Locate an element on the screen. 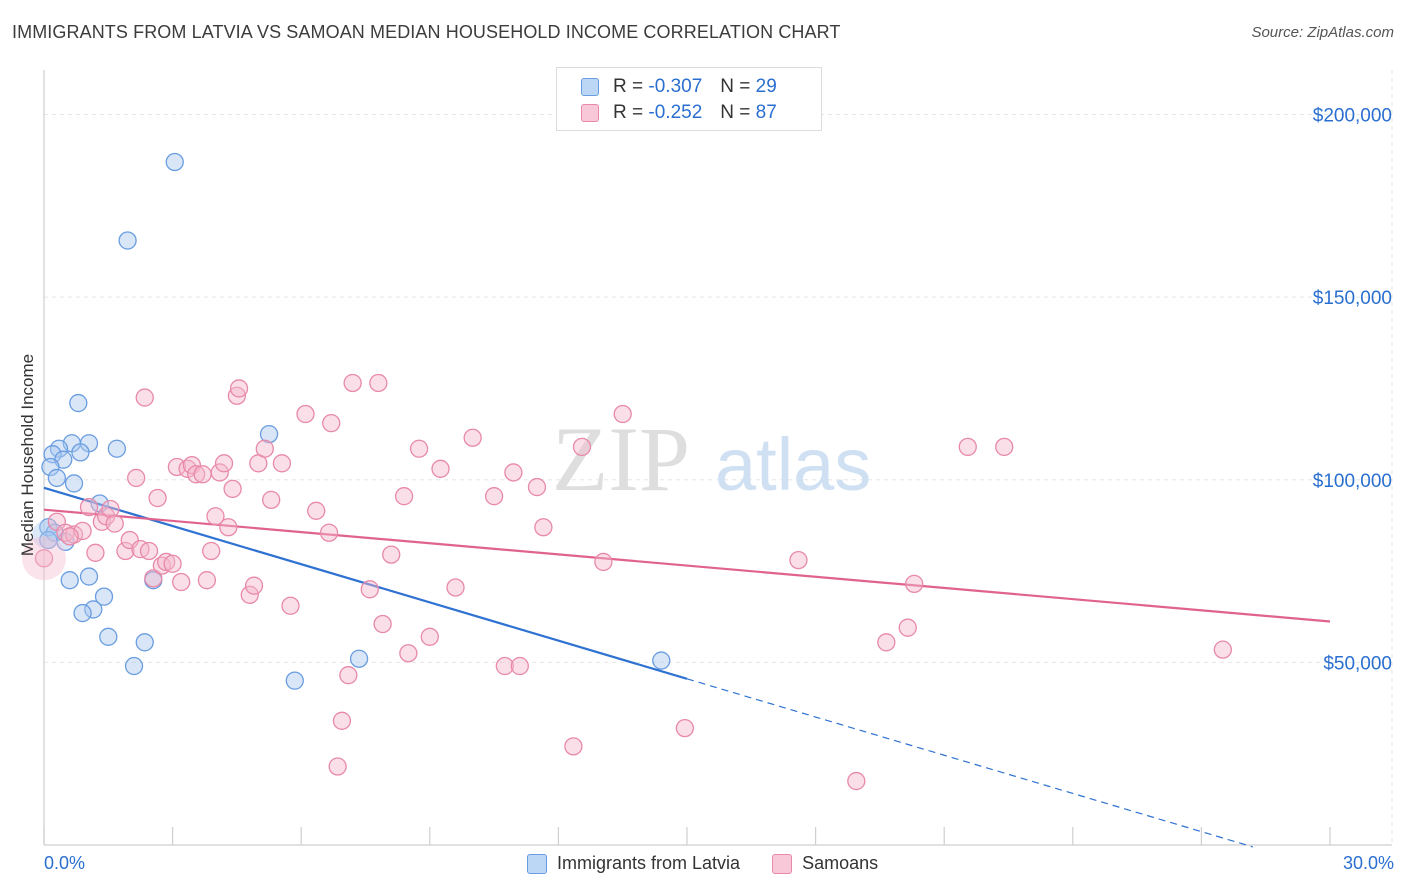  n-value: 87 is located at coordinates (766, 112).